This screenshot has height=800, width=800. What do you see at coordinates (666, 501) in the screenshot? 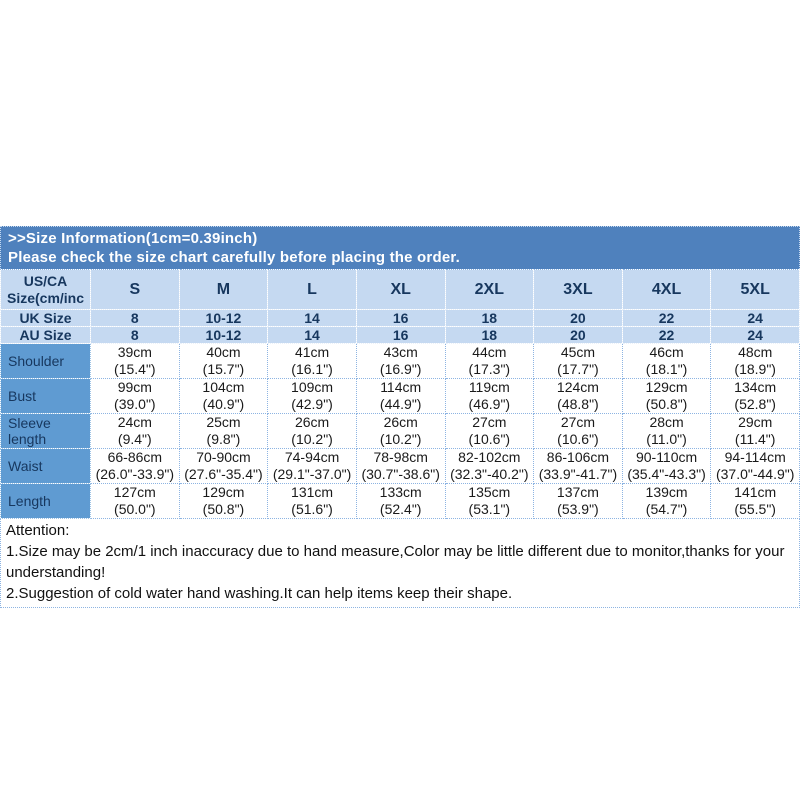
I see `measure-value-cell: 139cm (54.7")` at bounding box center [666, 501].